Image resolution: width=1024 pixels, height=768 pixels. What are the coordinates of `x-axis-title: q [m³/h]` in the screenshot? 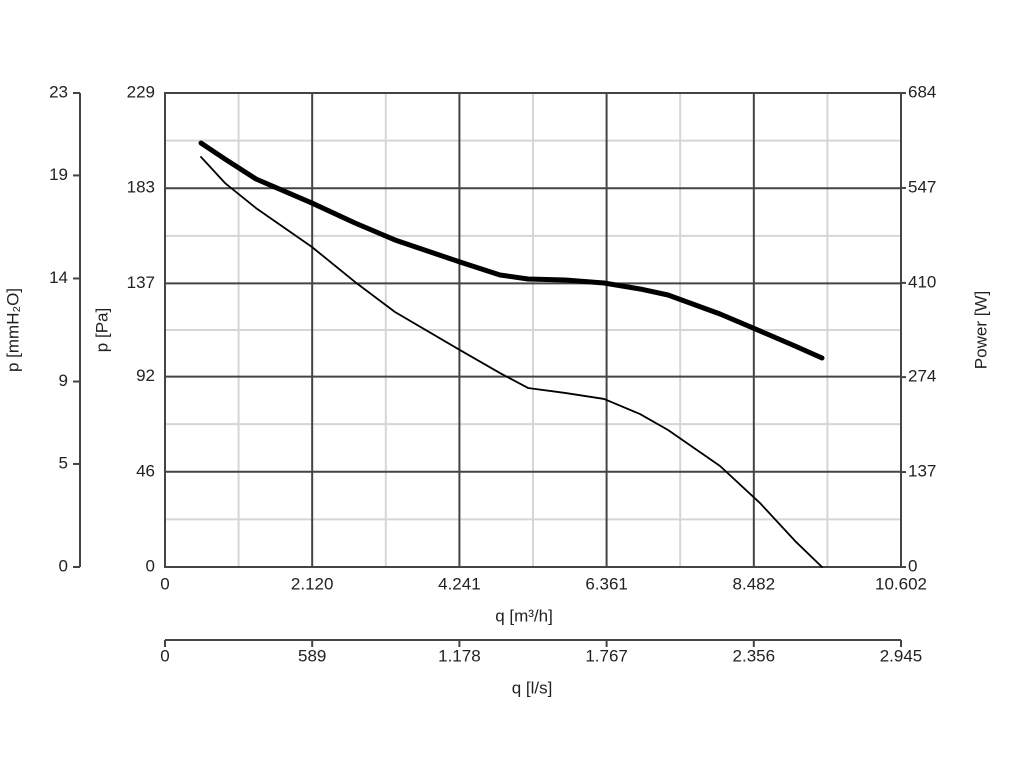 It's located at (524, 615).